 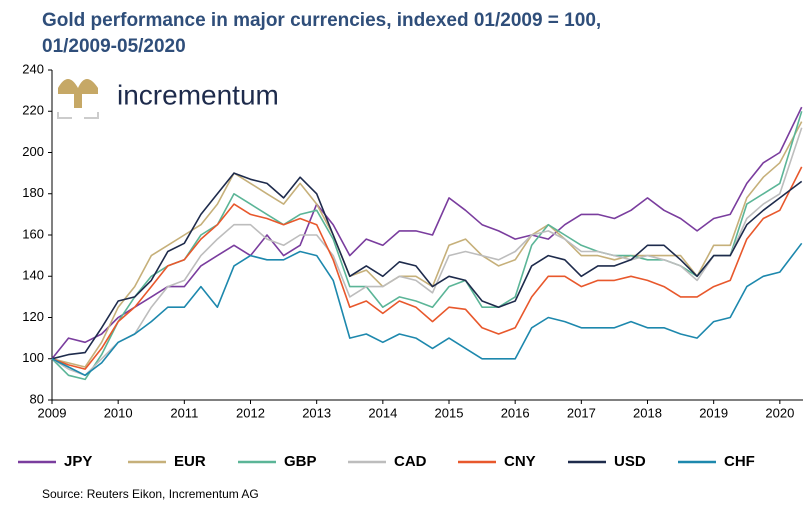 What do you see at coordinates (150, 494) in the screenshot?
I see `source-note: Source: Reuters Eikon, Incrementum AG` at bounding box center [150, 494].